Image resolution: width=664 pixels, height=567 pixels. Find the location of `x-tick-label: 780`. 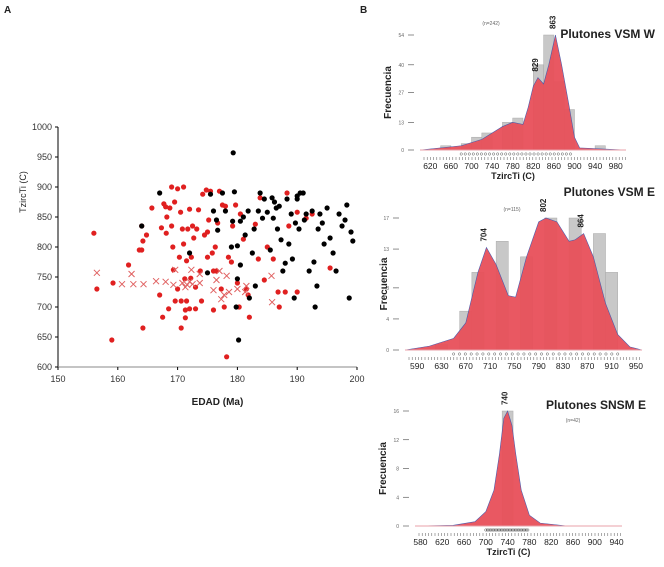

x-tick-label: 780 is located at coordinates (513, 166).